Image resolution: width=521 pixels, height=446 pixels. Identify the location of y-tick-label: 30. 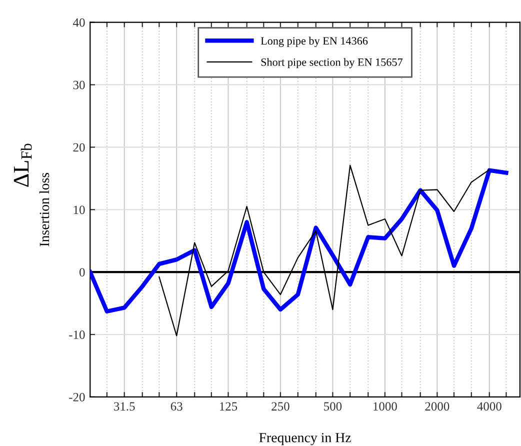
(79, 85).